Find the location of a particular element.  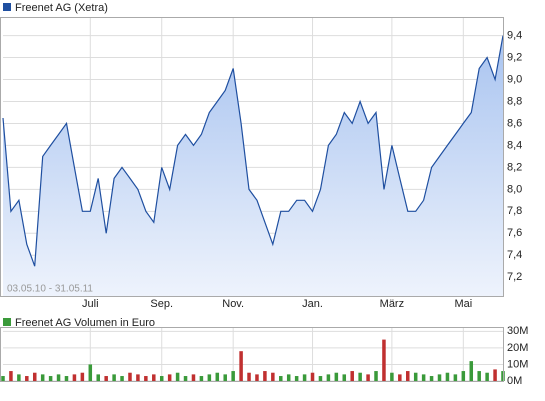

x-tick-label: Juli is located at coordinates (90, 304).